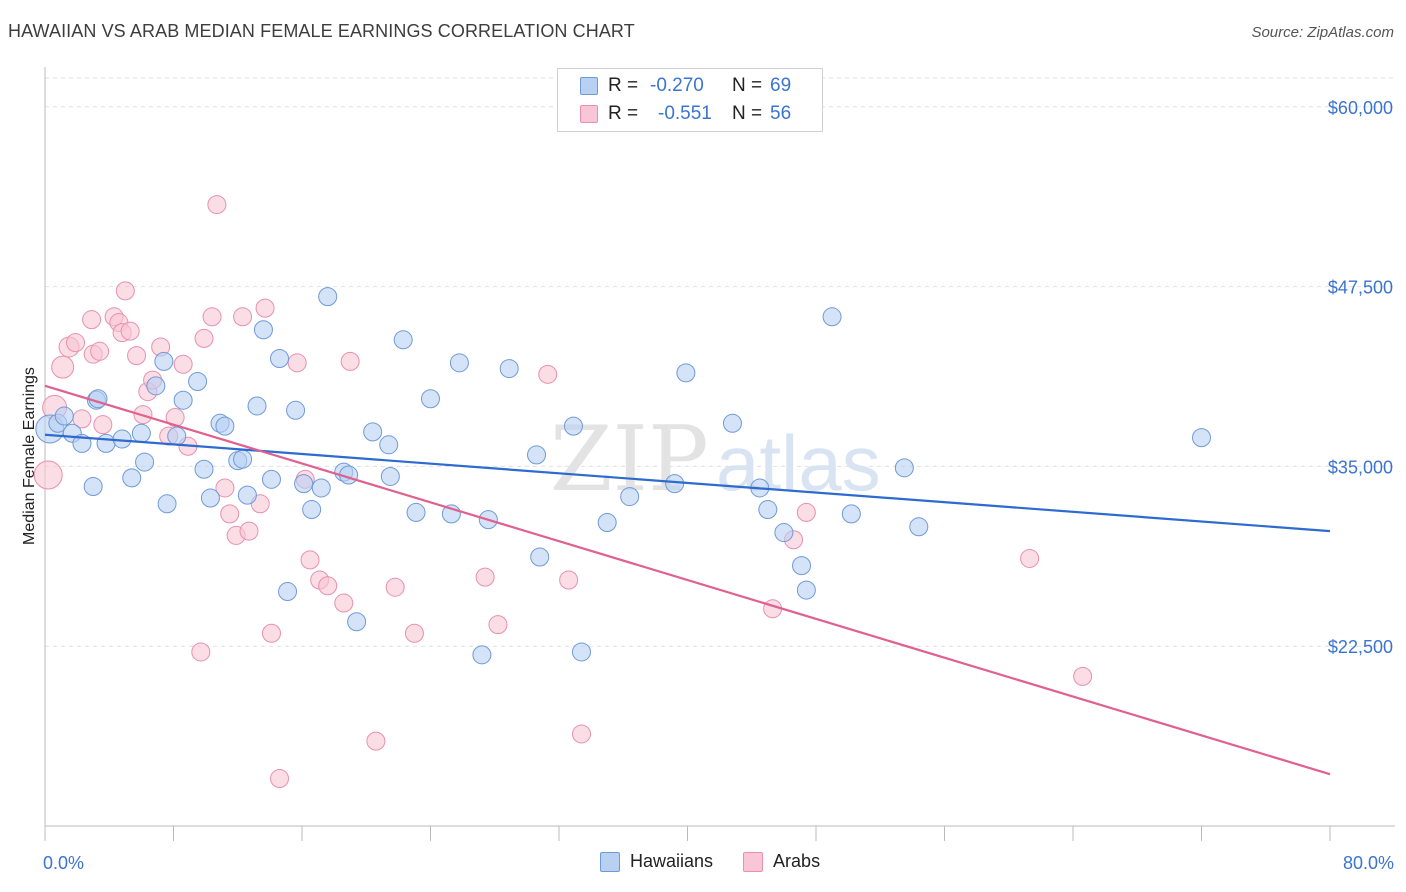 The width and height of the screenshot is (1406, 892). What do you see at coordinates (1360, 467) in the screenshot?
I see `y-tick-label: $35,000` at bounding box center [1360, 467].